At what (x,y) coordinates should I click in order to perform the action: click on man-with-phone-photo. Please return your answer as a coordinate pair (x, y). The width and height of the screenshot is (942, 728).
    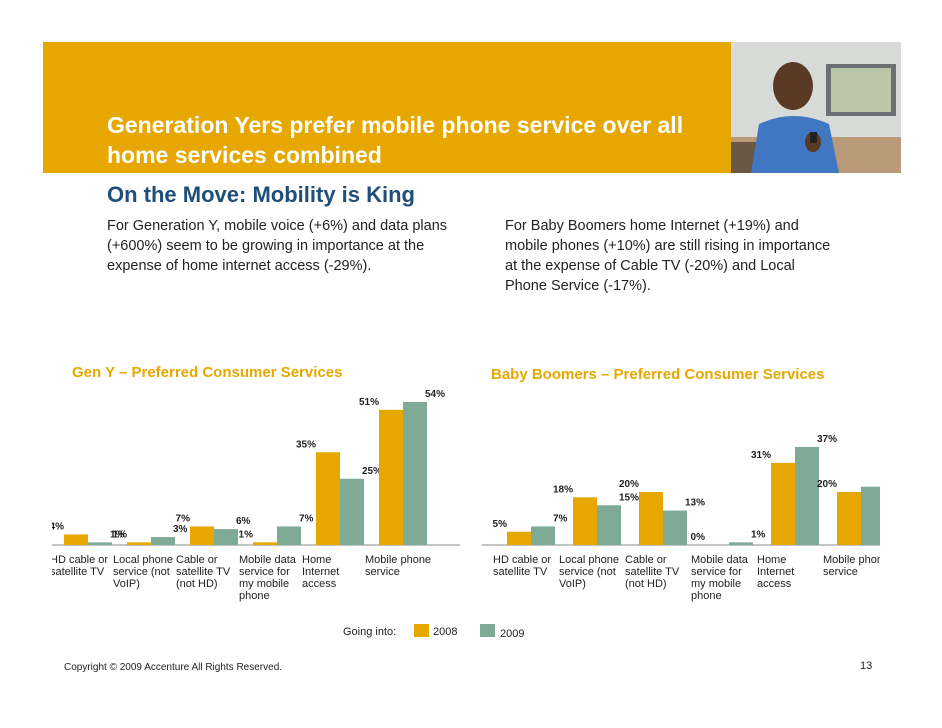
    Looking at the image, I should click on (816, 107).